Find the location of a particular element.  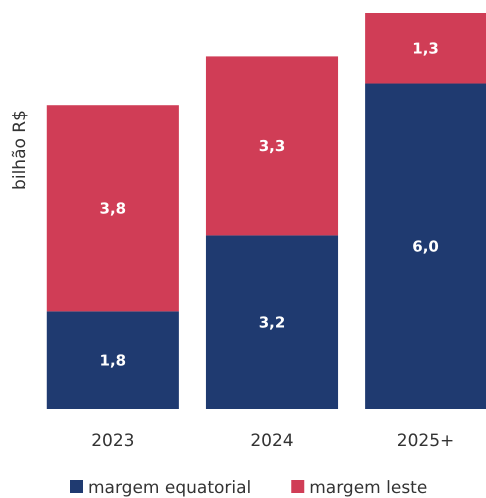

data-label: 6,0 is located at coordinates (425, 247).